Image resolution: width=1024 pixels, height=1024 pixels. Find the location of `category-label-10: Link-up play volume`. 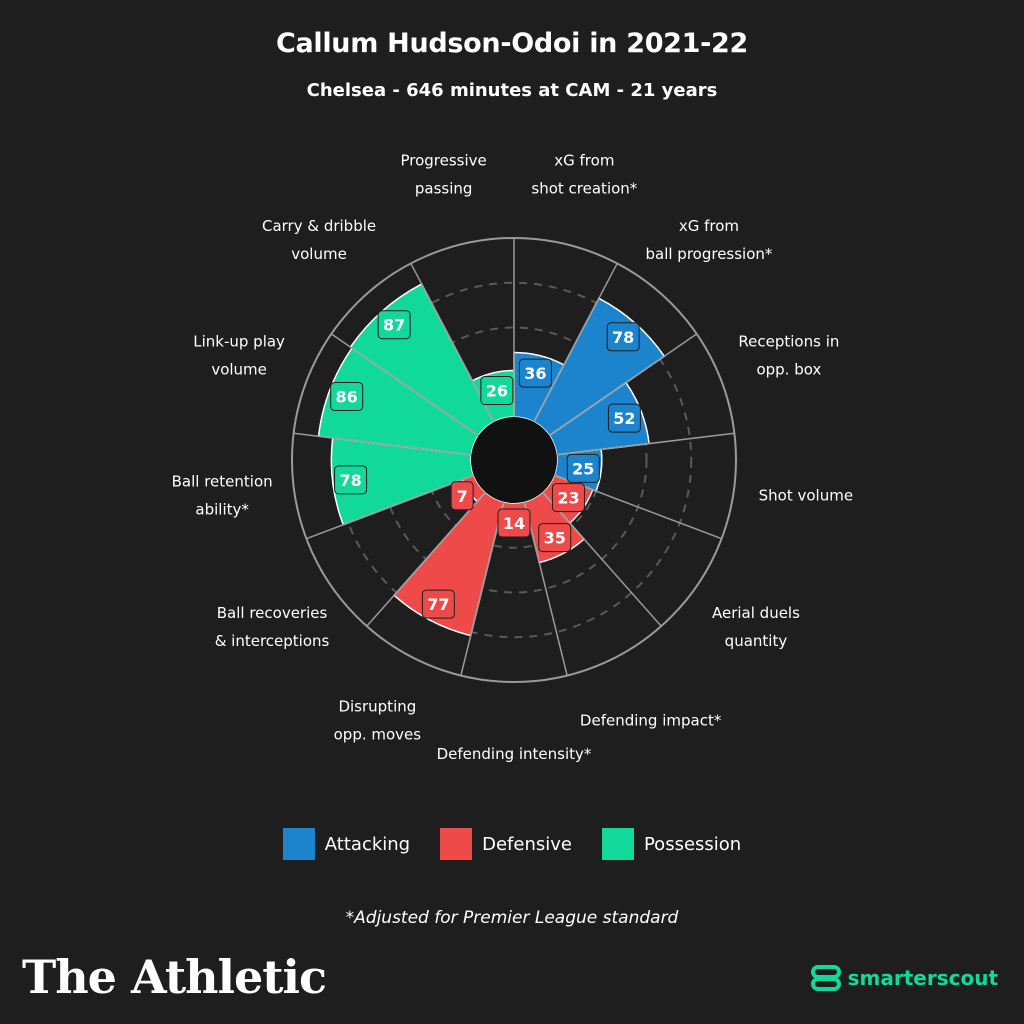

category-label-10: Link-up play volume is located at coordinates (239, 356).